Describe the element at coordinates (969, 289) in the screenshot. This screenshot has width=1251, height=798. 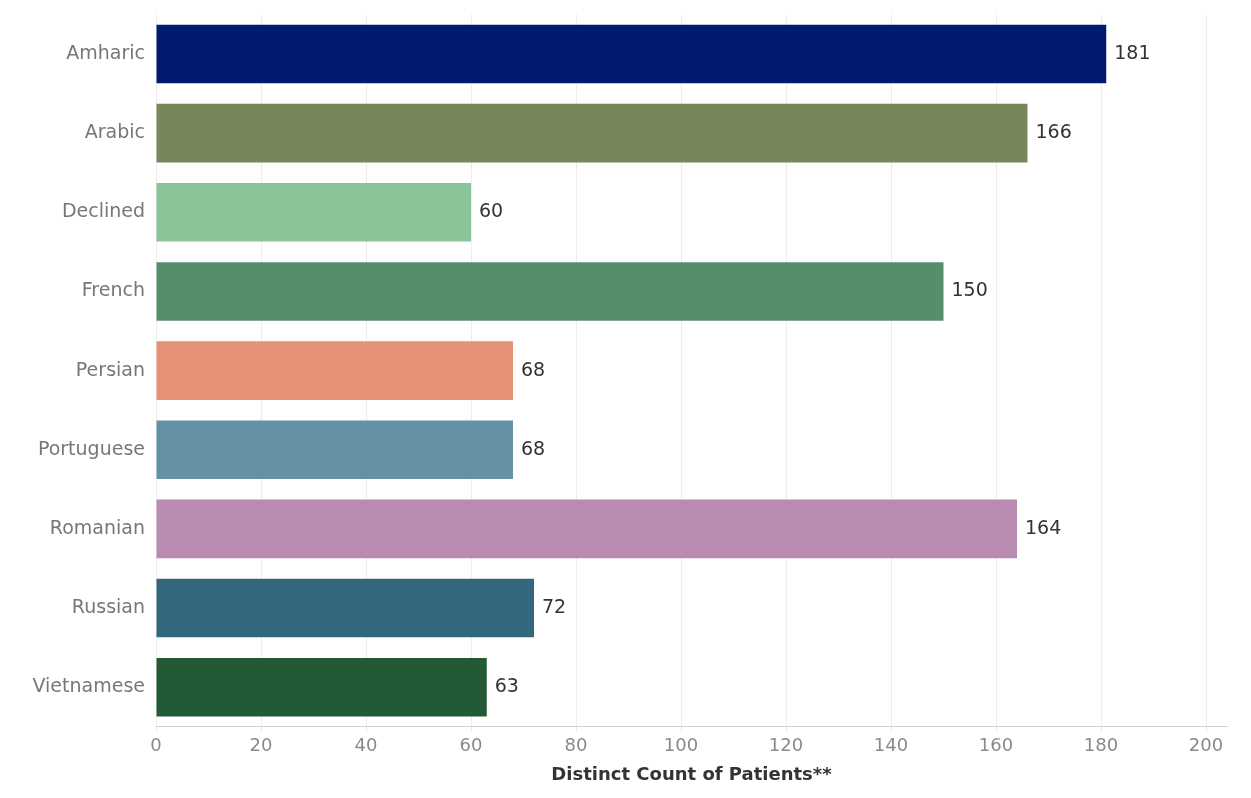
I see `data-label: 150` at that location.